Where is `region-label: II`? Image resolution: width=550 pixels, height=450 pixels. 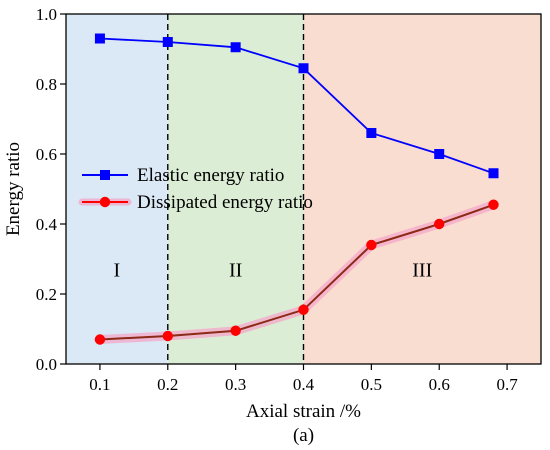
region-label: II is located at coordinates (235, 271).